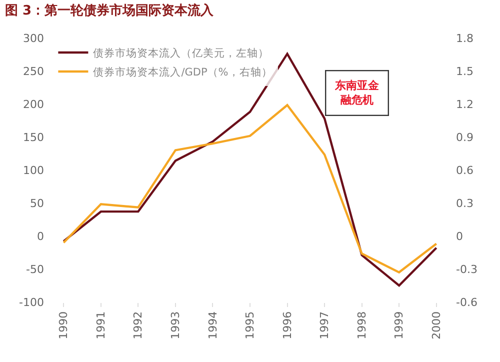  I want to click on y-tick-label: 100, so click(33, 170).